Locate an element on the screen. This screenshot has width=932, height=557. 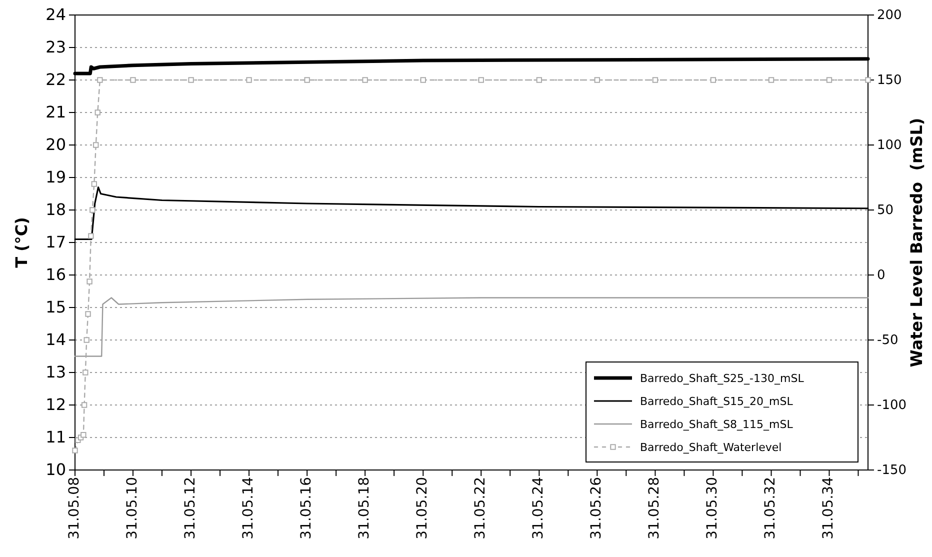
y-axis-title: T (°C) is located at coordinates (21, 242).